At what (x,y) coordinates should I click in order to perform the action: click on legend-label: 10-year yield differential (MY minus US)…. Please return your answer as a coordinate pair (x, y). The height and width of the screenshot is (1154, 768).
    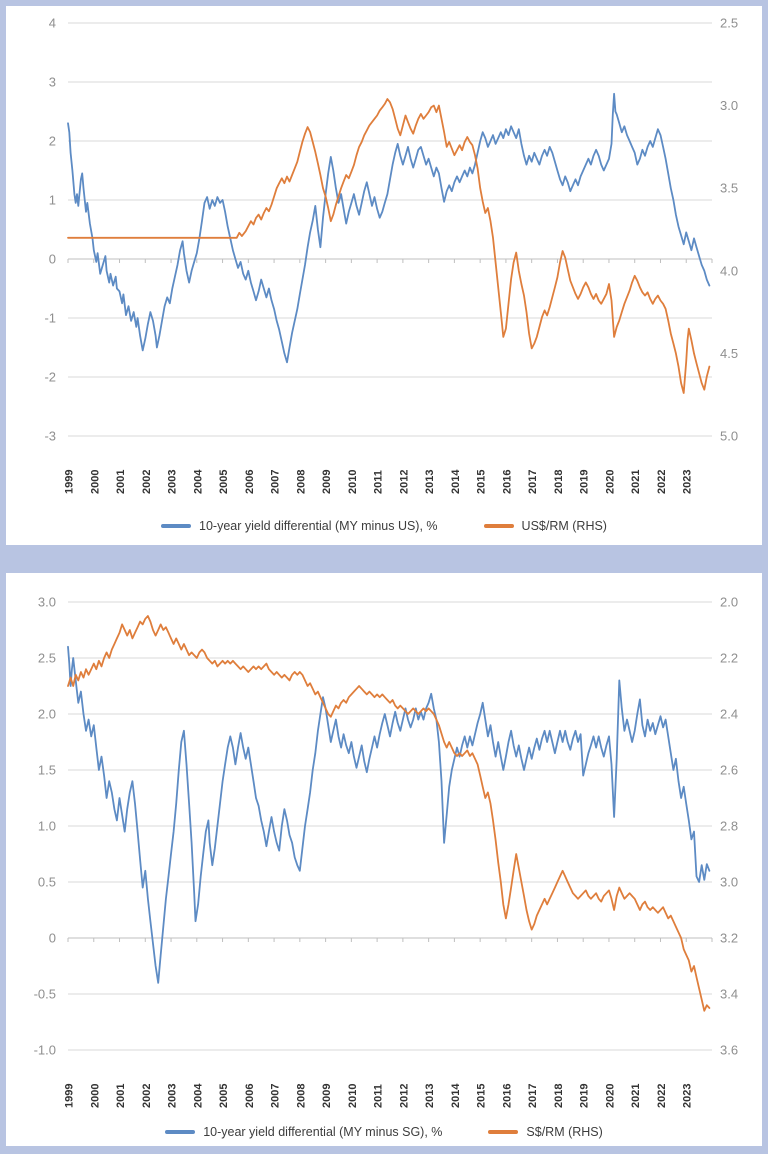
    Looking at the image, I should click on (318, 526).